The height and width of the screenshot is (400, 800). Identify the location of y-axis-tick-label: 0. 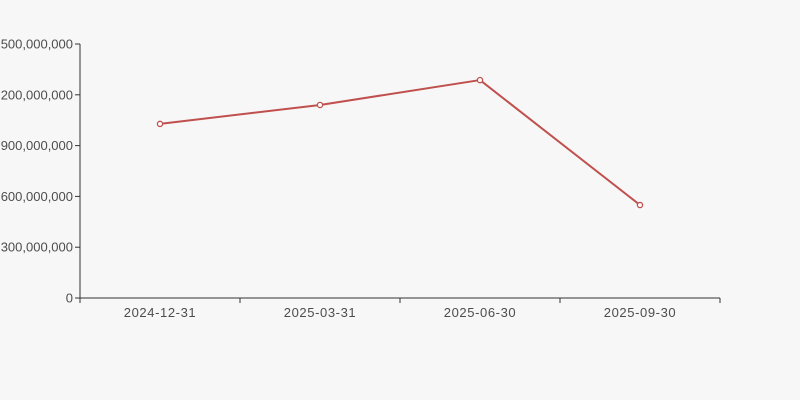
(69, 298).